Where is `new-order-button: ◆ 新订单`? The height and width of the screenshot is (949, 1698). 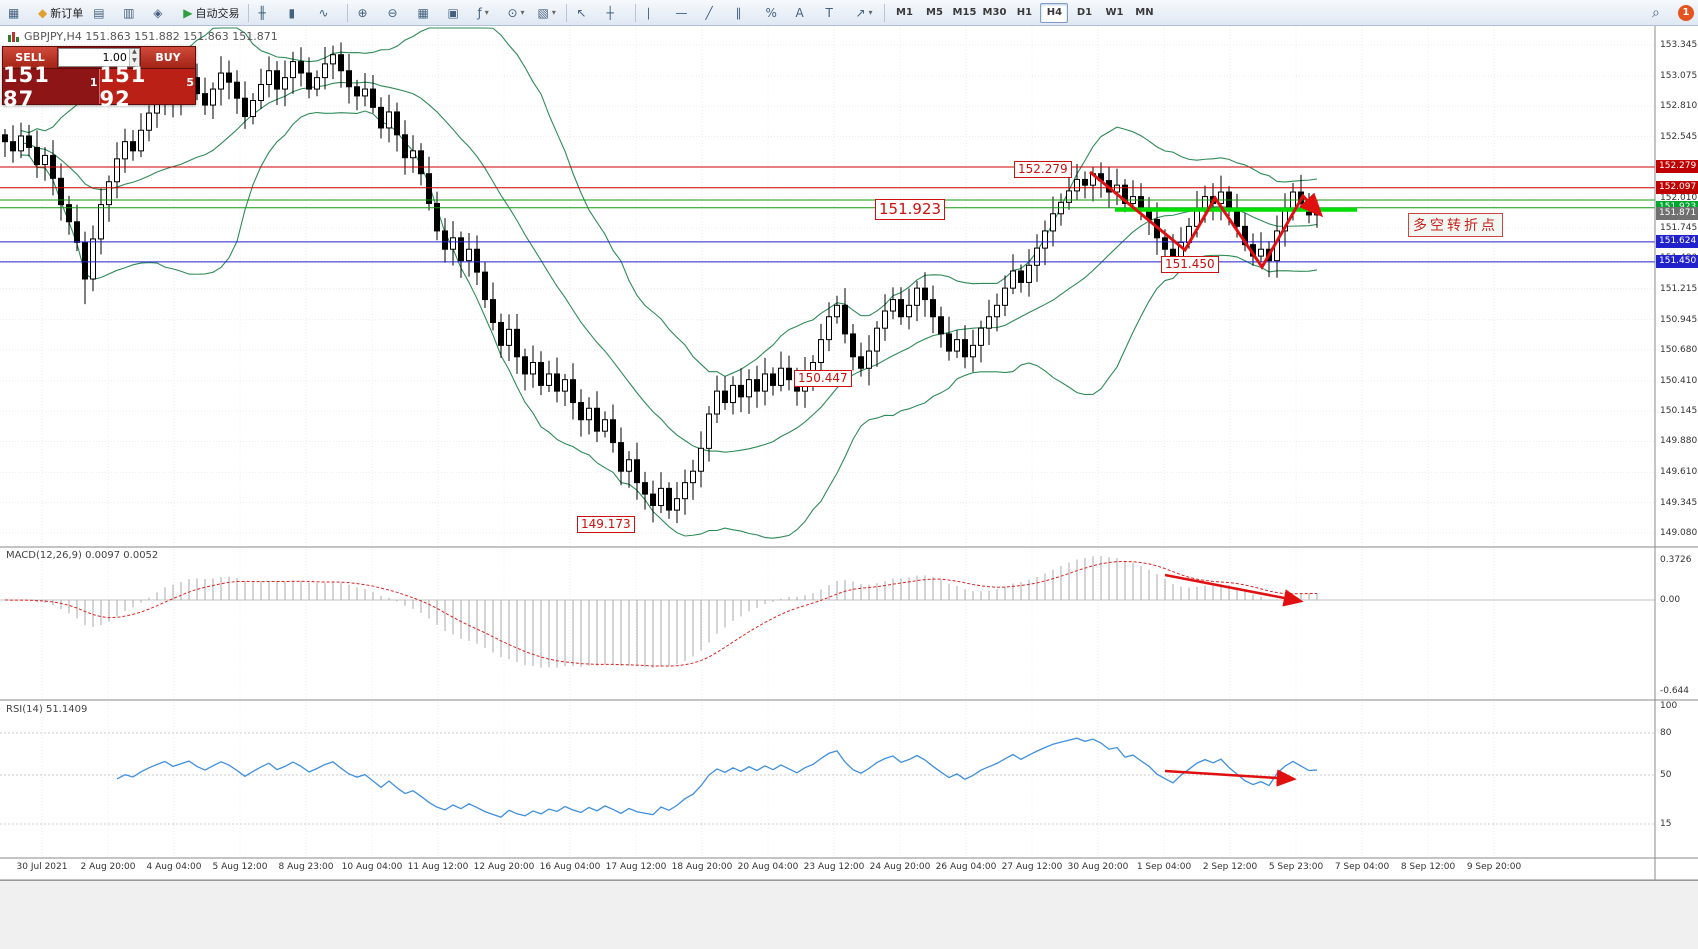
new-order-button: ◆ 新订单 is located at coordinates (60, 13).